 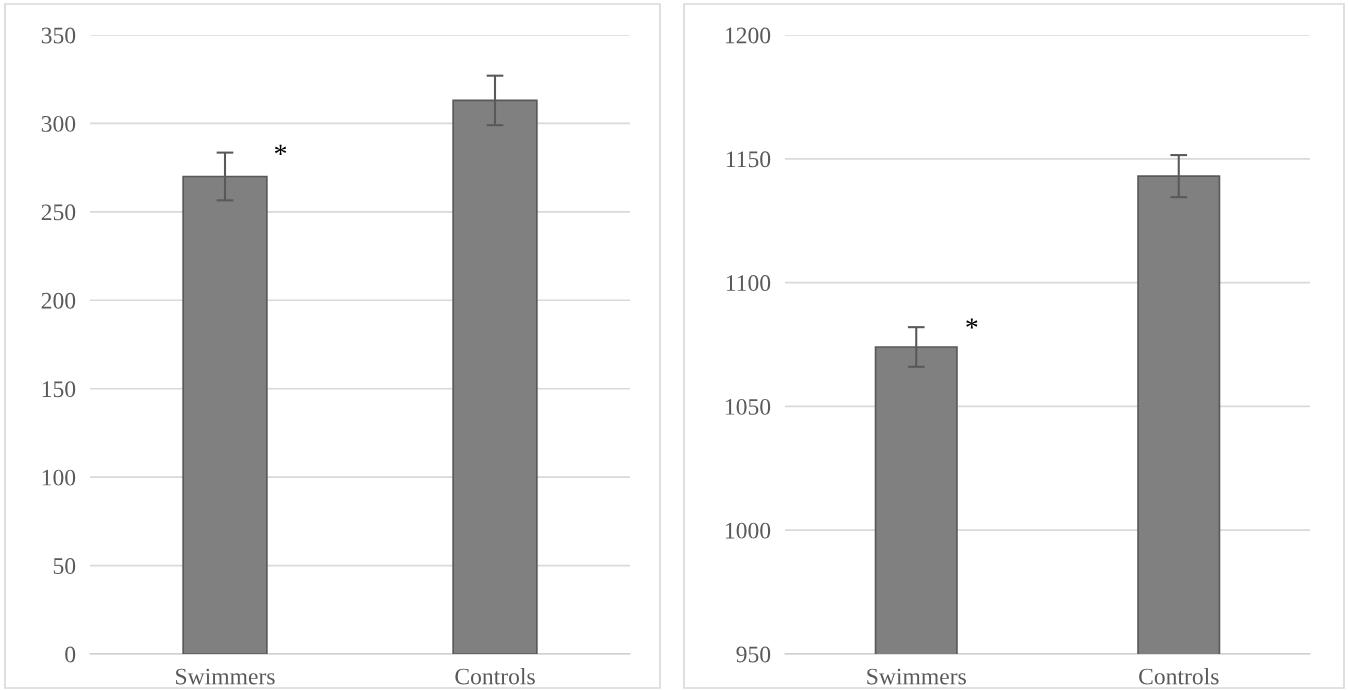 I want to click on y-tick-label: 50, so click(x=64, y=566).